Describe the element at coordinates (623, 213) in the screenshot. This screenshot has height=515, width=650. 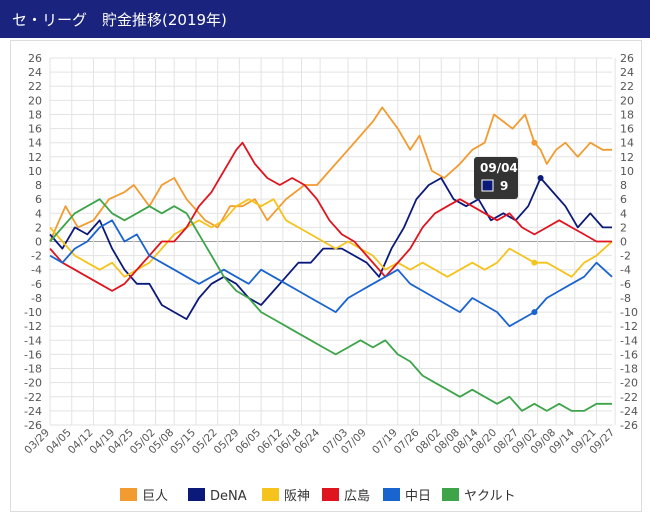
I see `y-tick-label-right: 4` at that location.